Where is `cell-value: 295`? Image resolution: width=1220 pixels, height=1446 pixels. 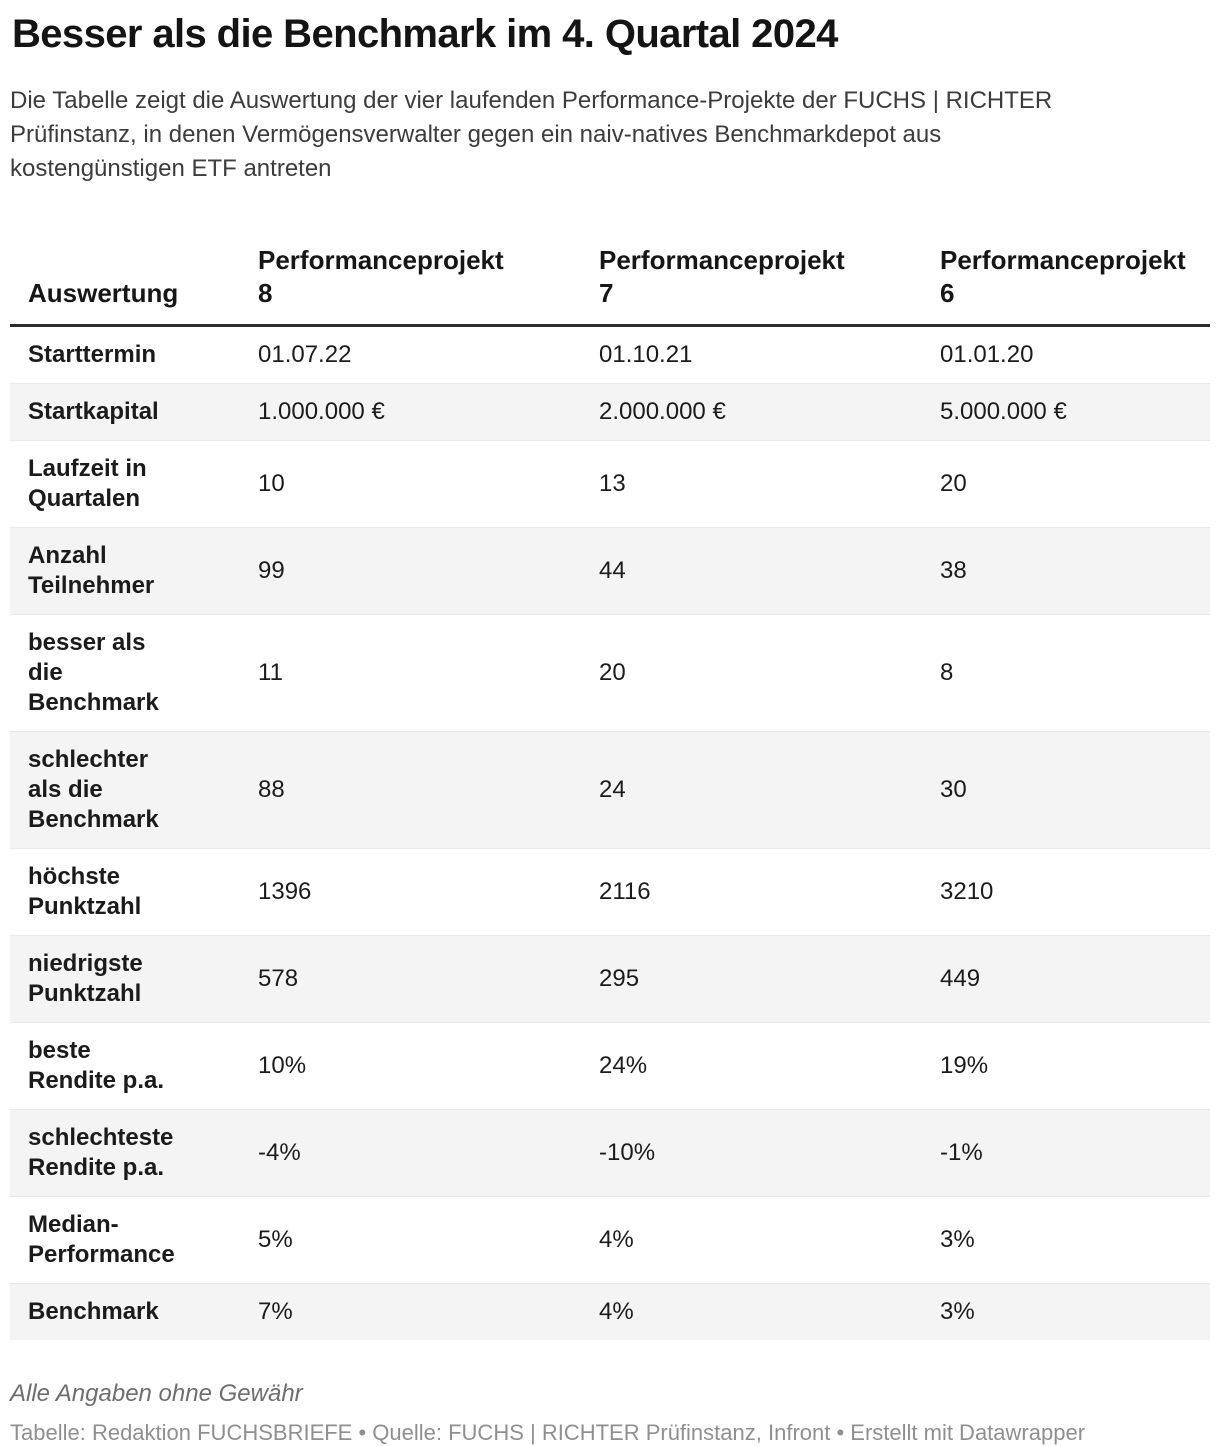
cell-value: 295 is located at coordinates (769, 979).